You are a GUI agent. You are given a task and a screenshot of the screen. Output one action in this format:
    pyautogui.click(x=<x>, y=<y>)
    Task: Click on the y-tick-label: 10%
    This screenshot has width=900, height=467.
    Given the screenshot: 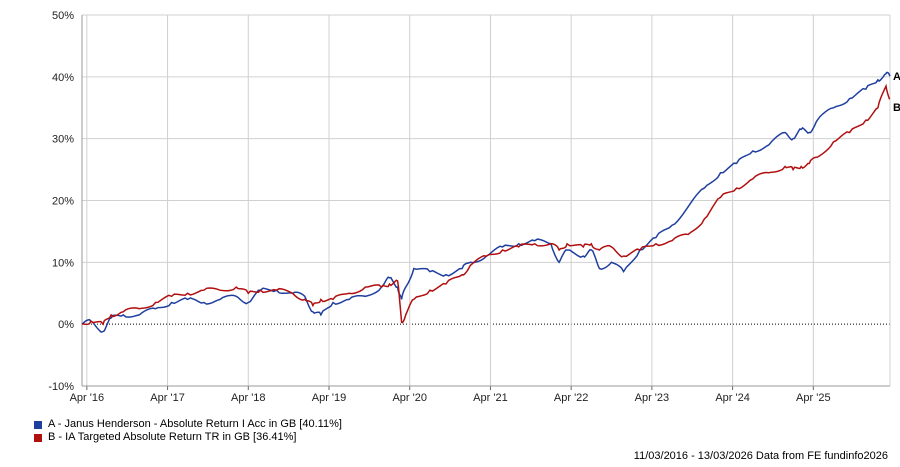 What is the action you would take?
    pyautogui.click(x=63, y=263)
    